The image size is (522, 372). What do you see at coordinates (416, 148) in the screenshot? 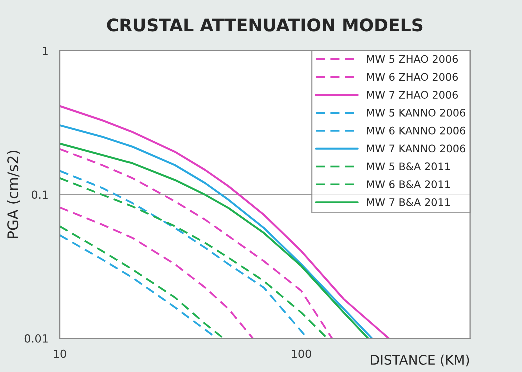
I see `legend-label: MW 7 KANNO 2006` at bounding box center [416, 148].